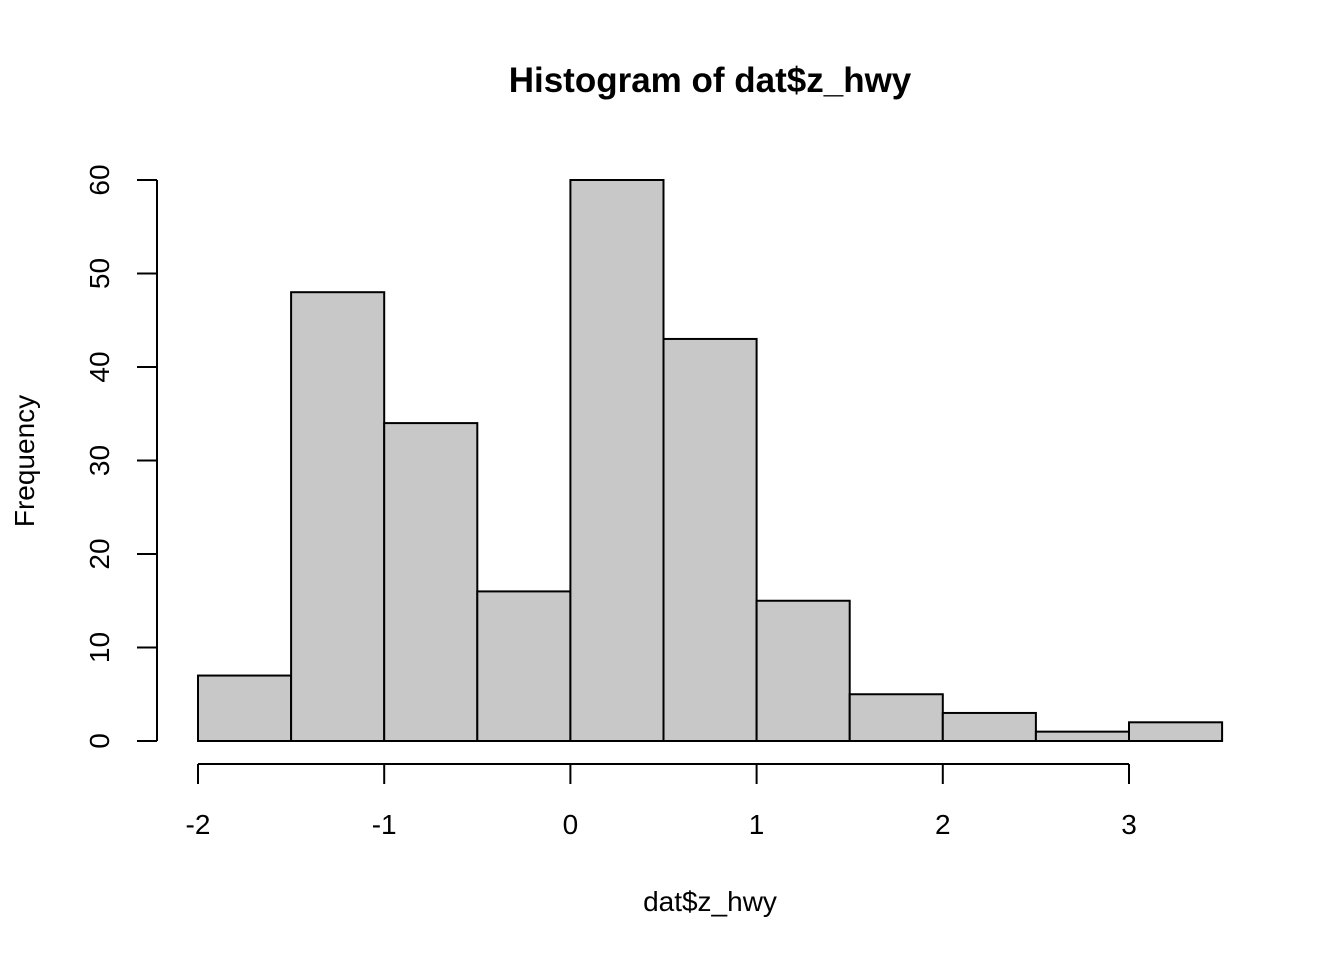 This screenshot has height=960, width=1344. Describe the element at coordinates (99, 179) in the screenshot. I see `y-tick-label: 60` at that location.